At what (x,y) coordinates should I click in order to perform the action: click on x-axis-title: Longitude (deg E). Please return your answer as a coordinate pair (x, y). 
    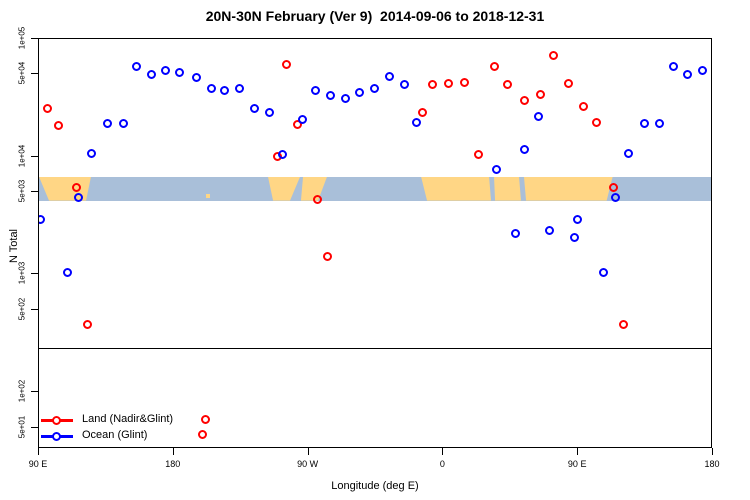
    Looking at the image, I should click on (375, 486).